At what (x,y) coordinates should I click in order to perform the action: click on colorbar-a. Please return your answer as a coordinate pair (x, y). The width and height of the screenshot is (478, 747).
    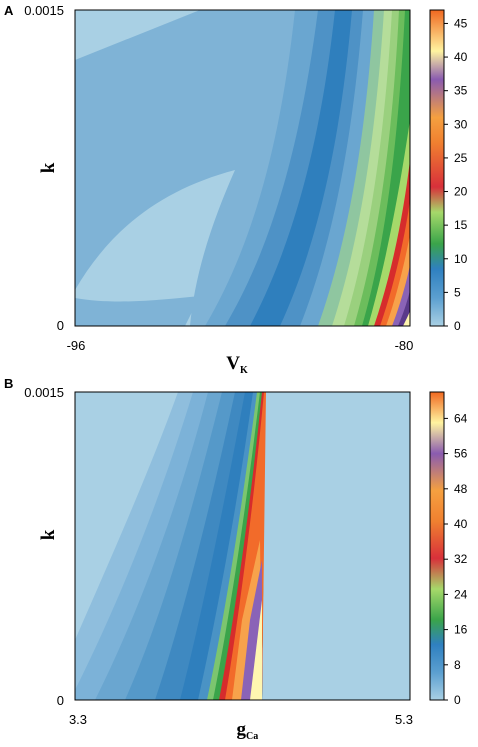
    Looking at the image, I should click on (437, 168).